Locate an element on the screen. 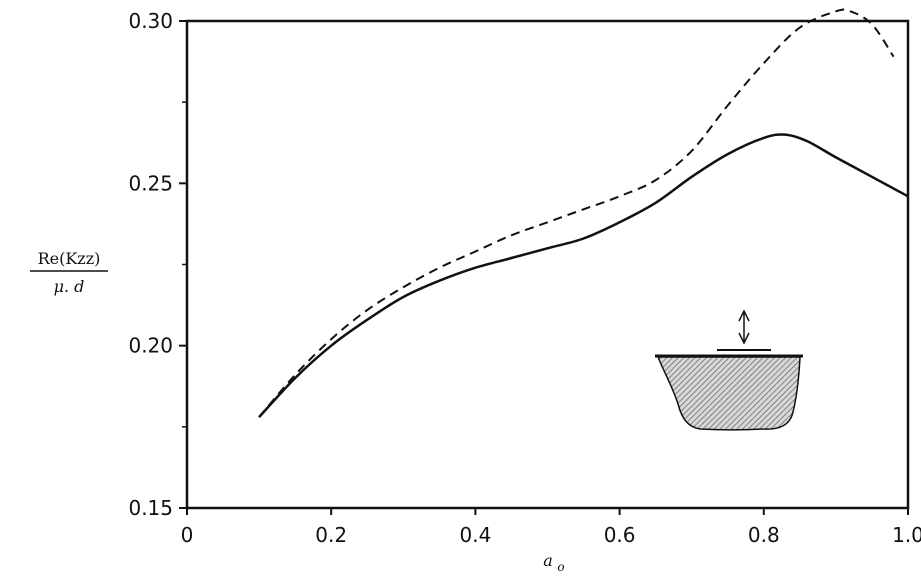 This screenshot has width=921, height=582. y-tick-label: 0.25 is located at coordinates (150, 183).